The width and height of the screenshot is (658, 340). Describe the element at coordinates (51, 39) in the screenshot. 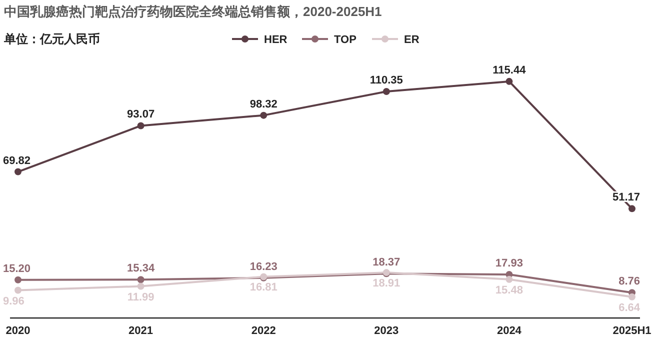

I see `chart-subtitle: 单位：亿元人民币` at that location.